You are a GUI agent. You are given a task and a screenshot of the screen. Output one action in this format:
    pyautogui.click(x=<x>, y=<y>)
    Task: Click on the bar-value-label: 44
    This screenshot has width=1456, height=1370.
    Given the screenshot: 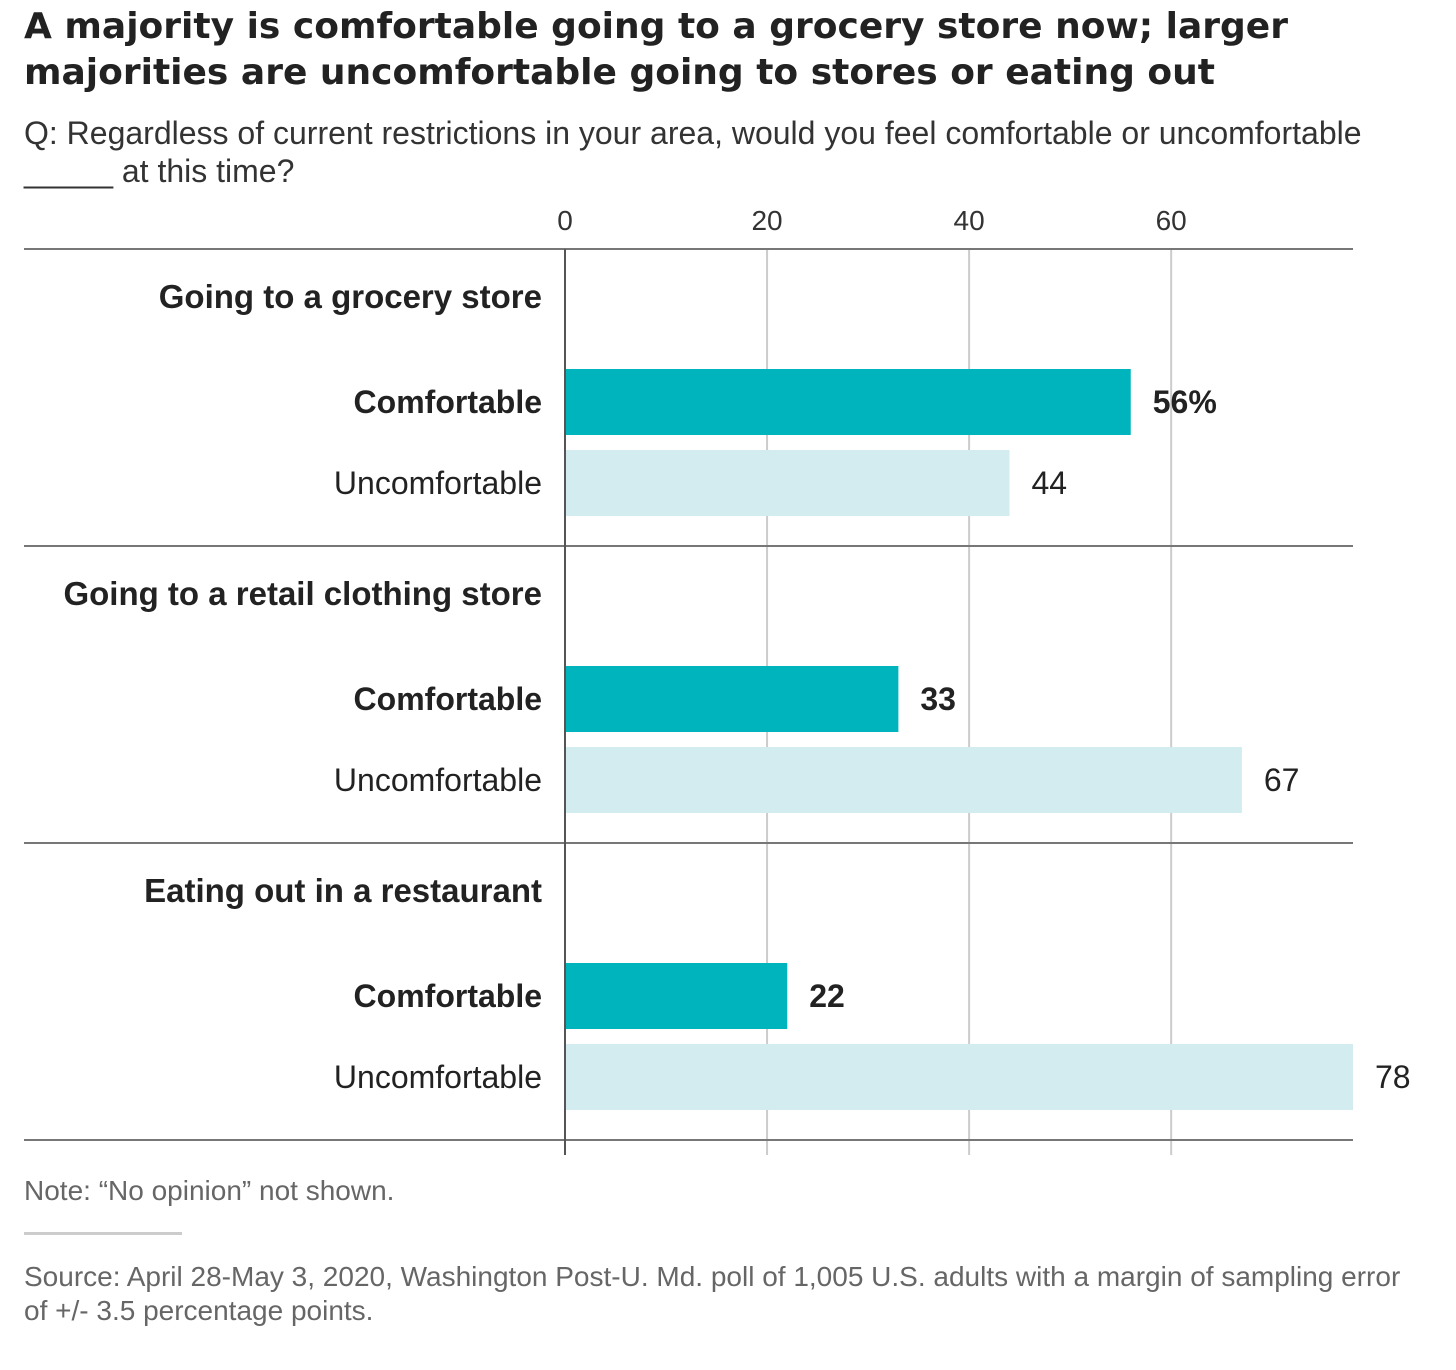 What is the action you would take?
    pyautogui.click(x=1050, y=483)
    